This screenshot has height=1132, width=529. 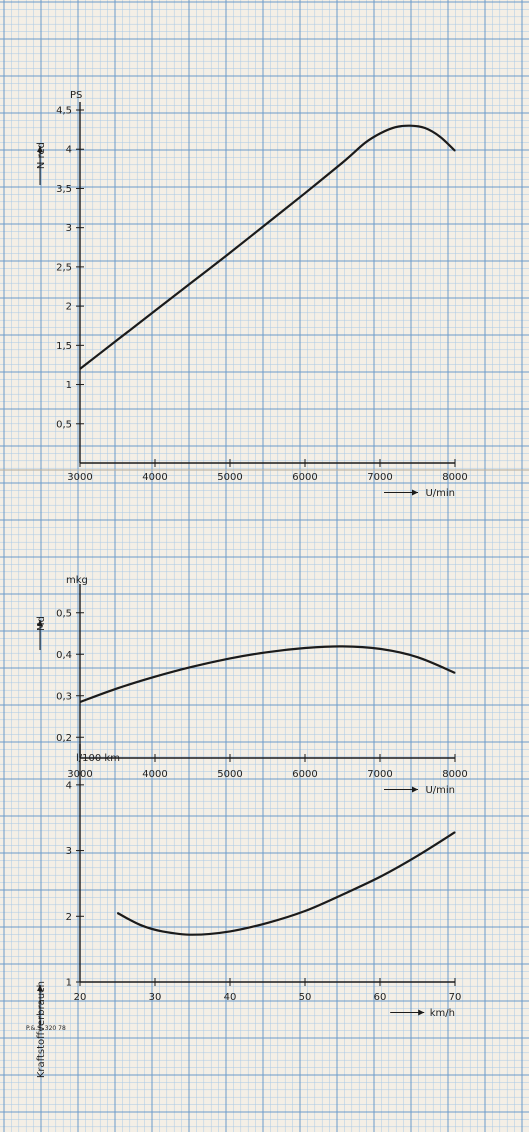 I want to click on y-tick-label: 0,2, so click(x=64, y=738).